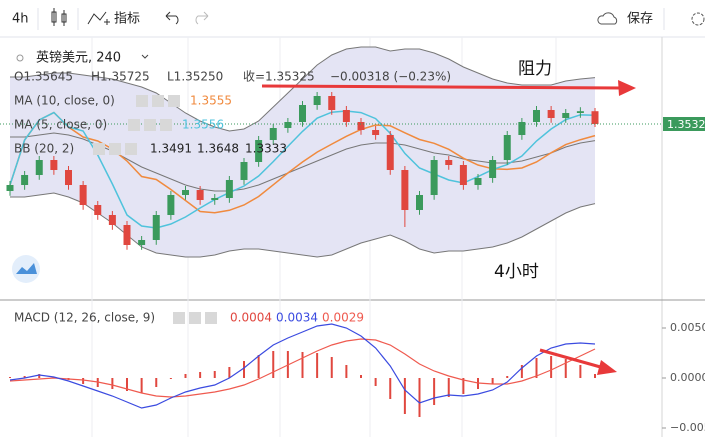  What do you see at coordinates (107, 22) in the screenshot?
I see `indicator-plus` at bounding box center [107, 22].